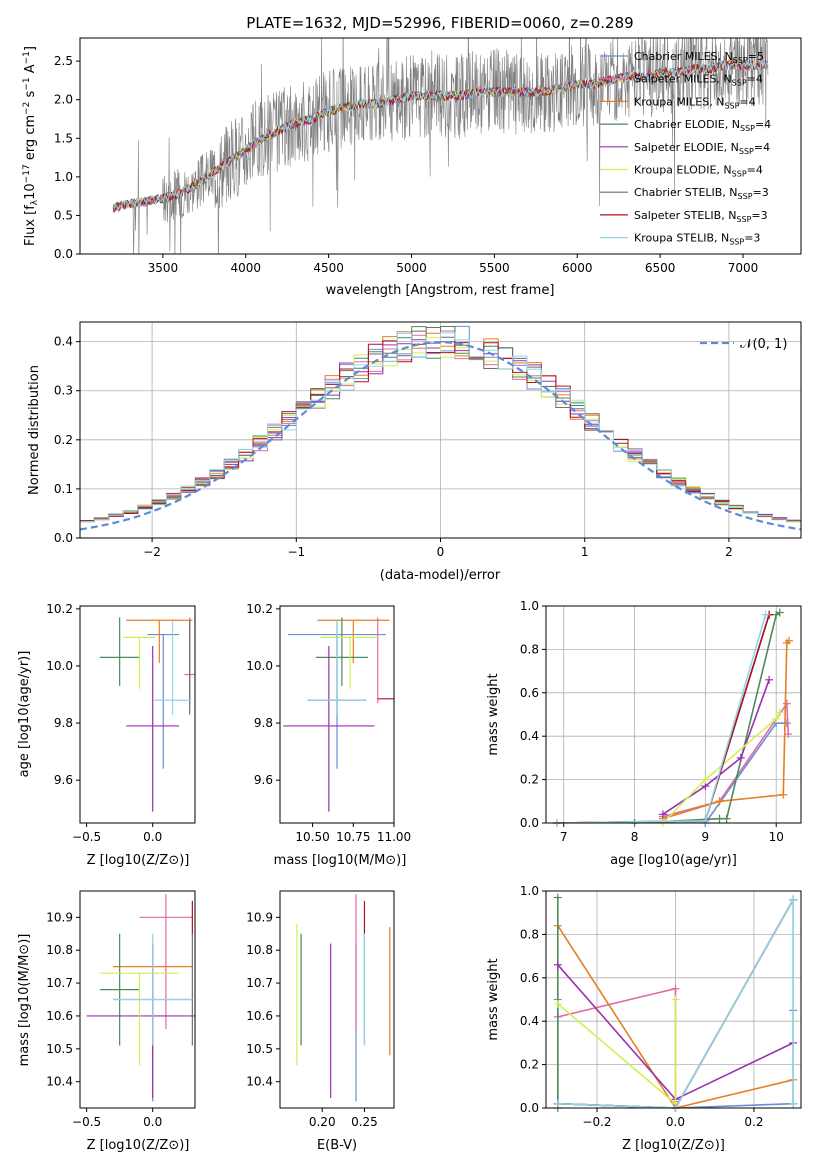 Image resolution: width=819 pixels, height=1170 pixels. Describe the element at coordinates (577, 268) in the screenshot. I see `x-tick-label: 6000` at that location.